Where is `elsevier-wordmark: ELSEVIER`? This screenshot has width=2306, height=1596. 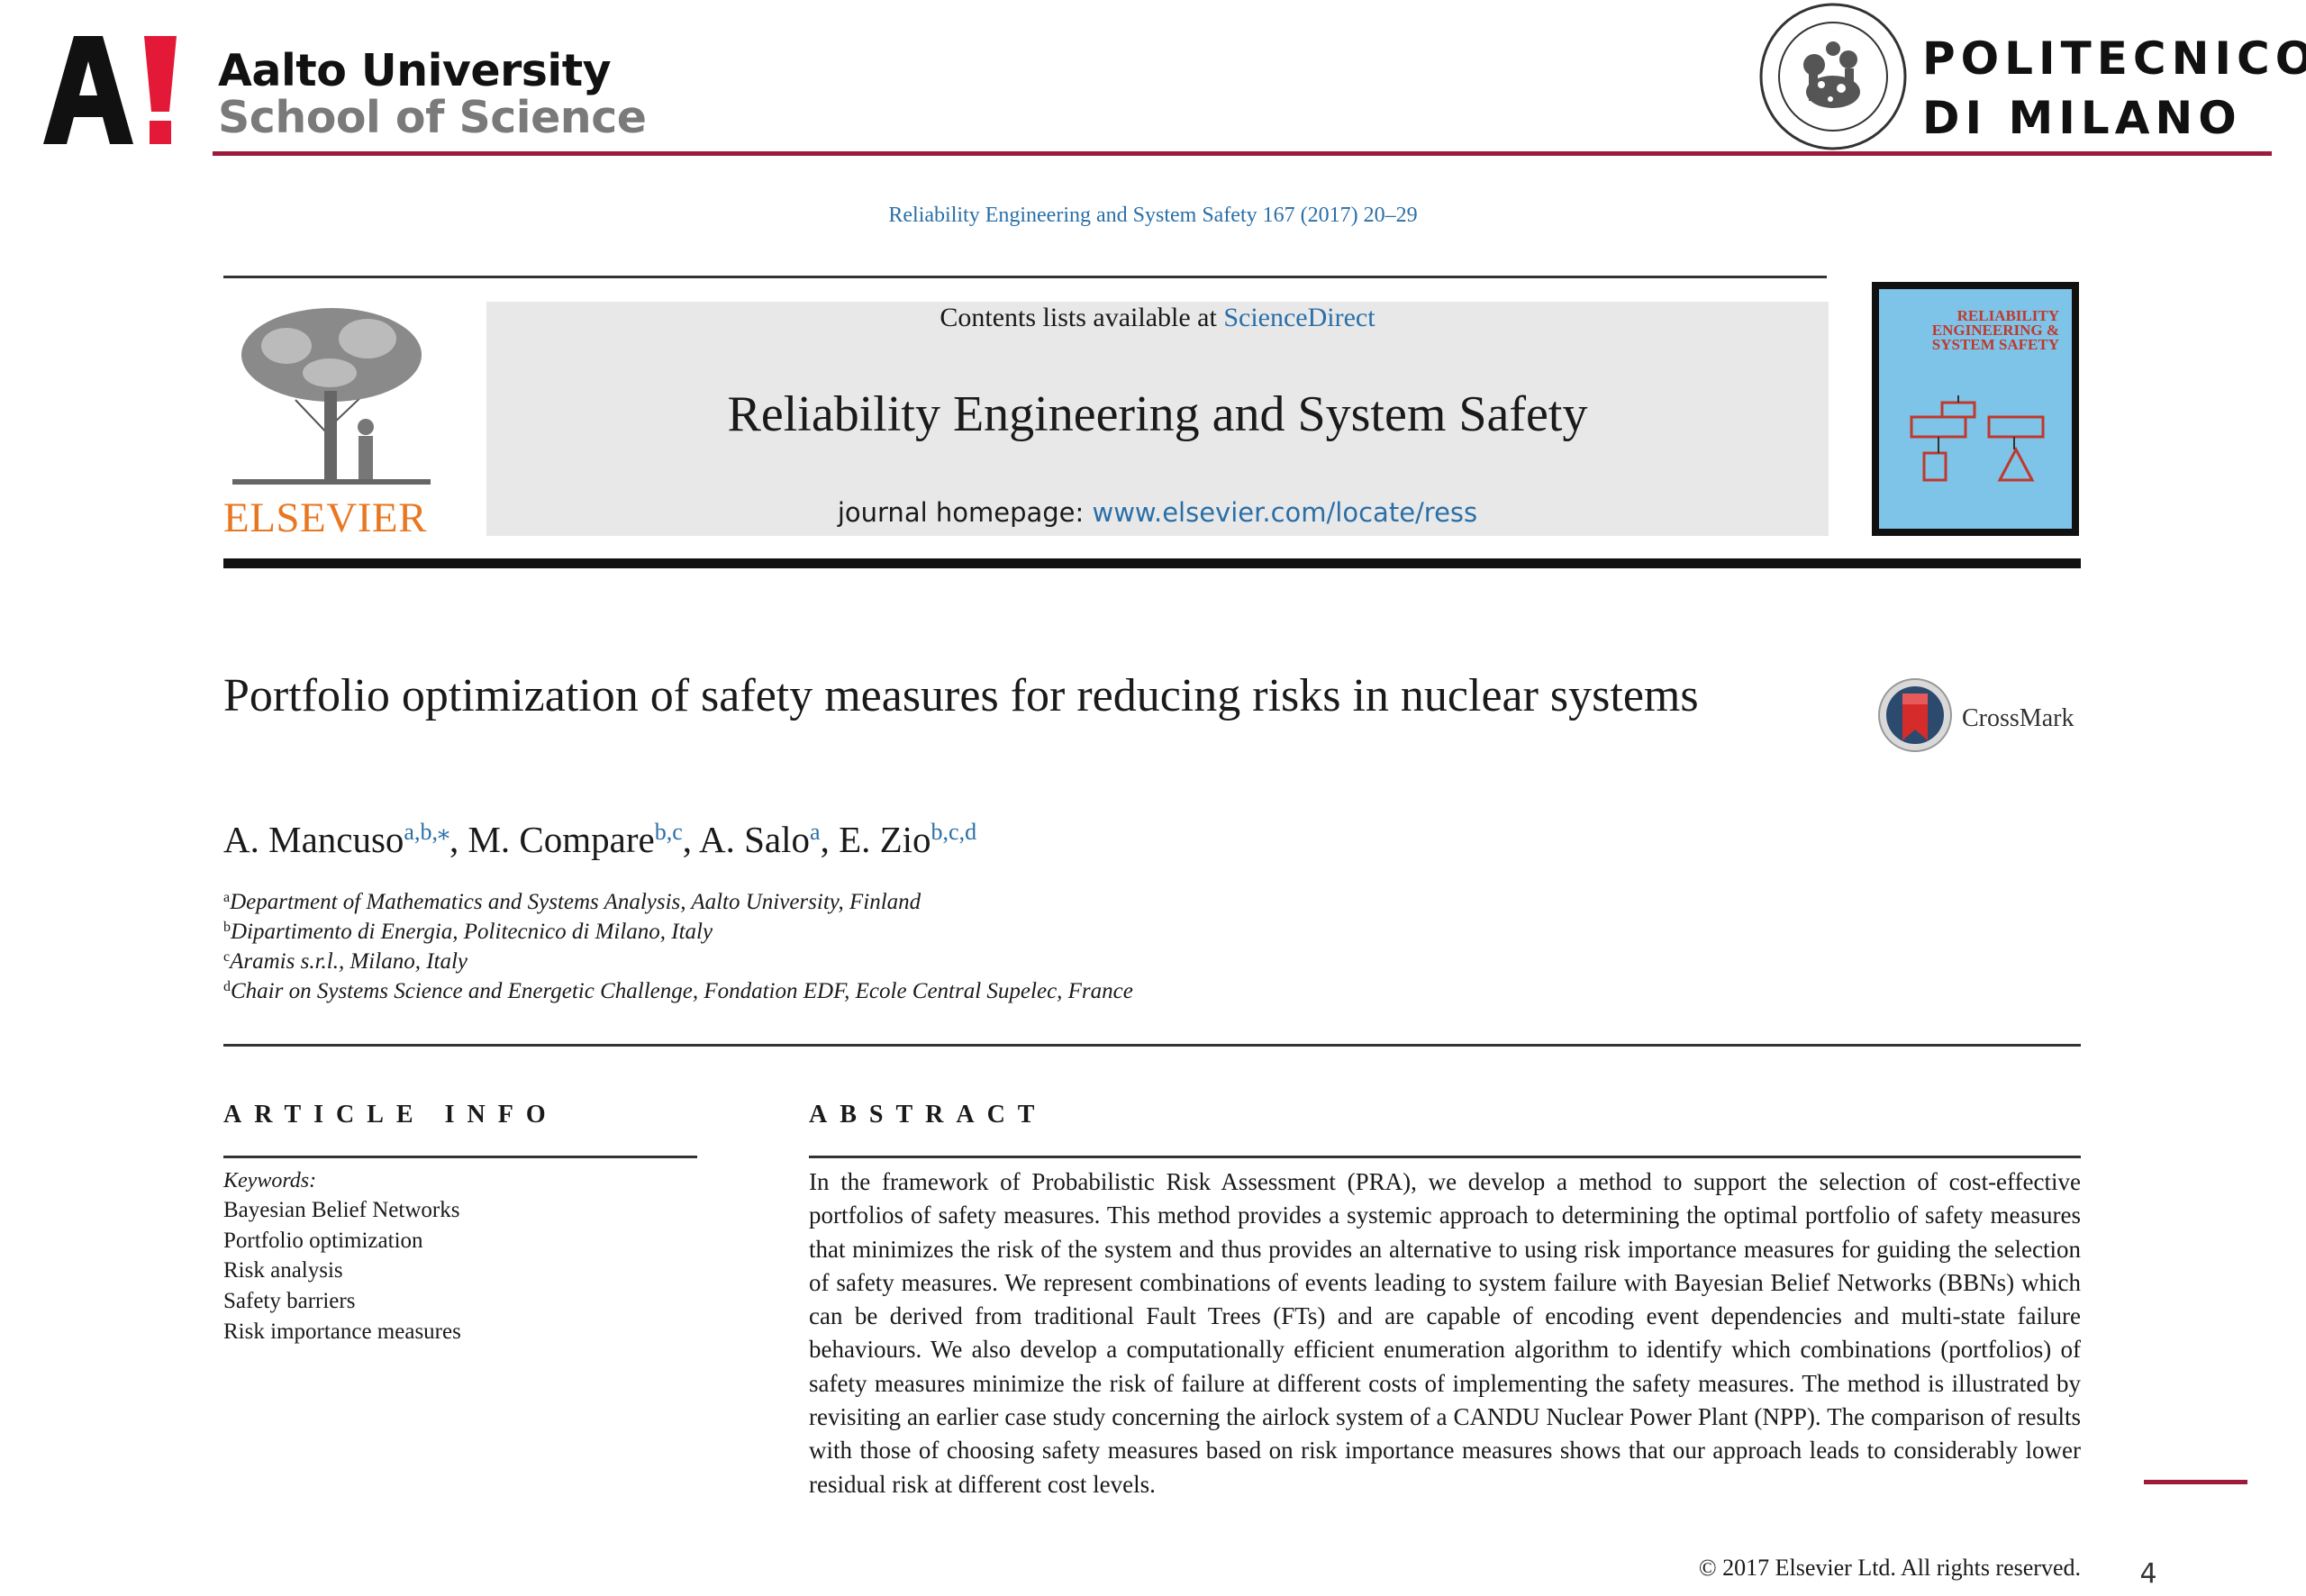 elsevier-wordmark: ELSEVIER is located at coordinates (325, 517).